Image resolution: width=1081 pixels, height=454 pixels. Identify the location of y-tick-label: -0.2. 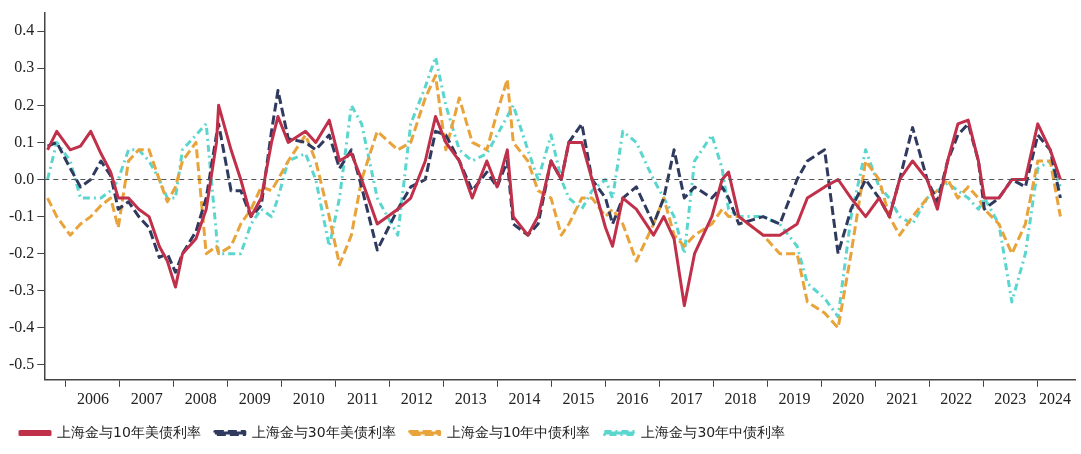
(22, 252).